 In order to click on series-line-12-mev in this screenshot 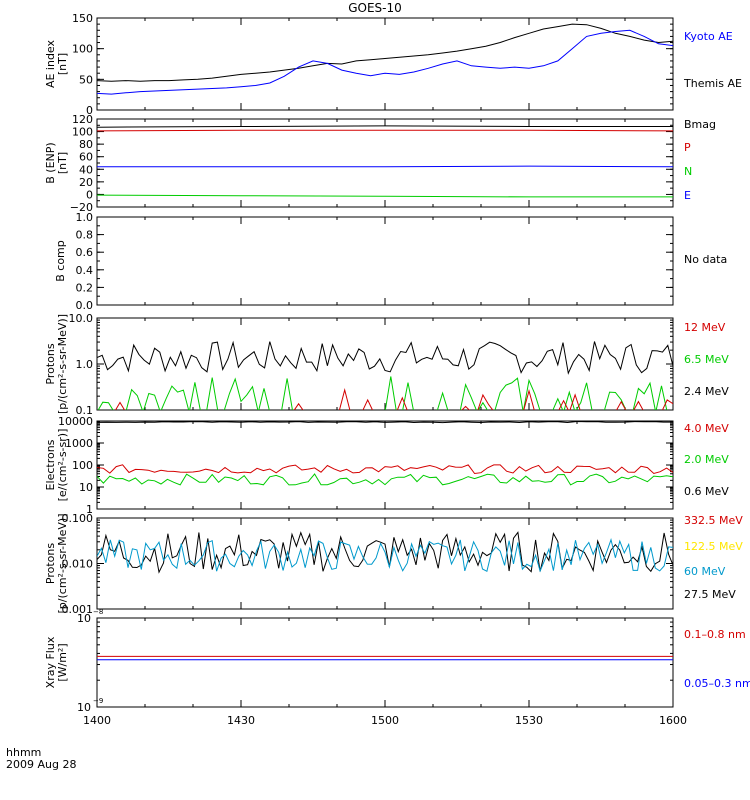, I will do `click(393, 399)`.